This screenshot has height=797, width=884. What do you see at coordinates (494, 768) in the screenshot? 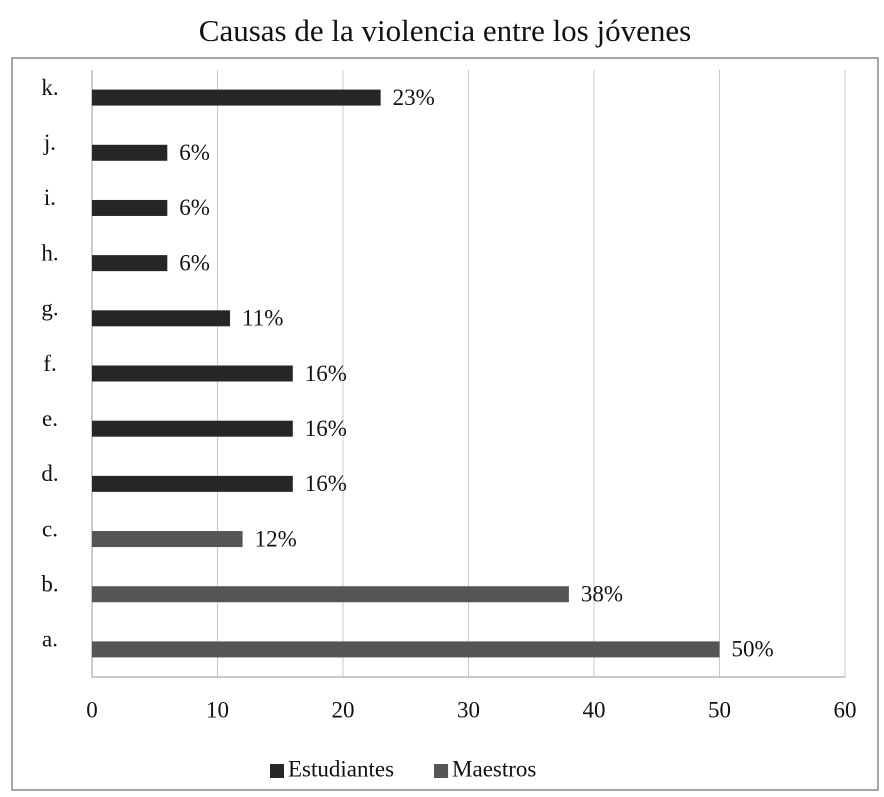
I see `legend-label: Maestros` at bounding box center [494, 768].